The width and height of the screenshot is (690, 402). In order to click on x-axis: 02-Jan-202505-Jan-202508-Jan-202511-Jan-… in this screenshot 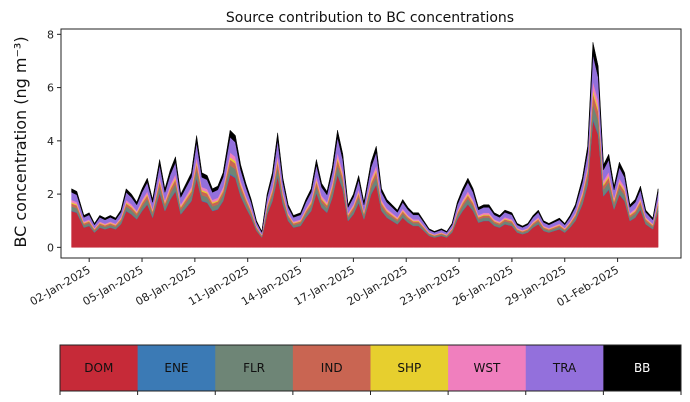, I will do `click(324, 283)`.